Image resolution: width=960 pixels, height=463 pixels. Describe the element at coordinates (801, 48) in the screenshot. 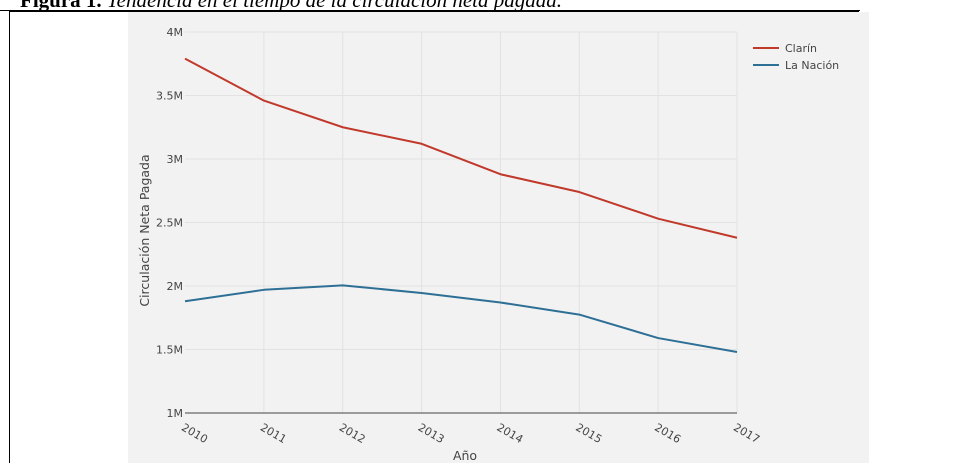

I see `legend-label: Clarín` at that location.